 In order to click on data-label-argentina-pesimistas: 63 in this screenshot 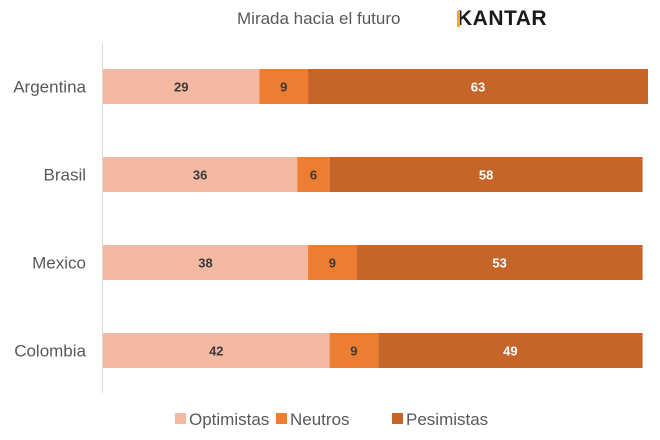, I will do `click(478, 87)`.